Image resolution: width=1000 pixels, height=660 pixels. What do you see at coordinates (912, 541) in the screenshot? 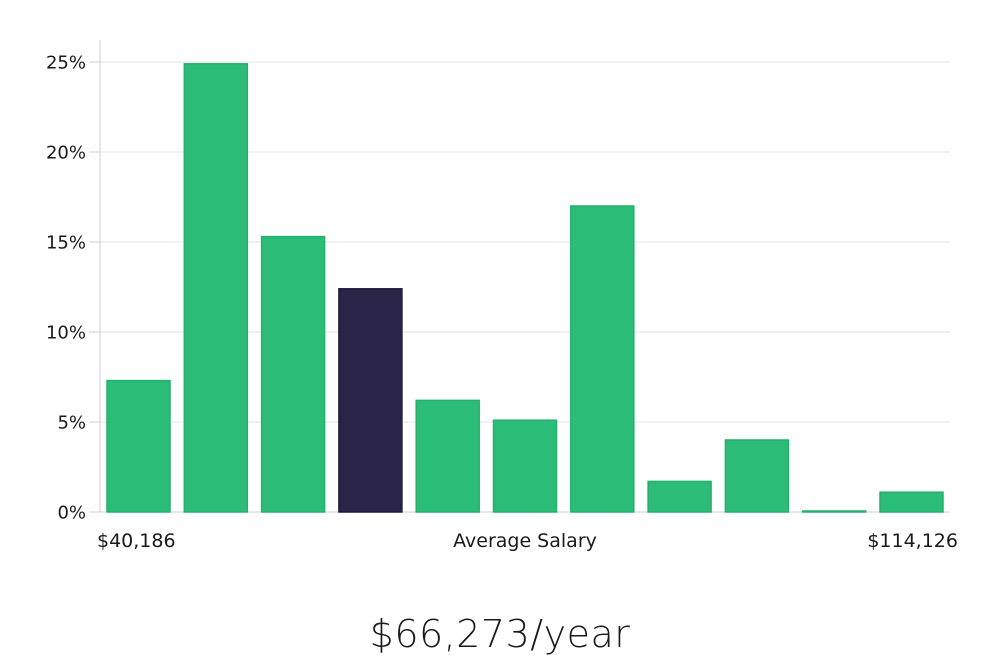
I see `x-max-label: $114,126` at bounding box center [912, 541].